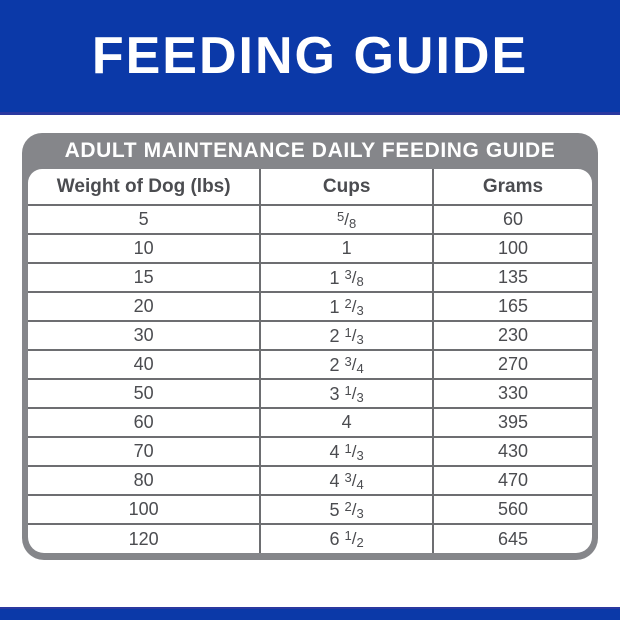 The height and width of the screenshot is (620, 620). I want to click on header-row: Weight of Dog (lbs) Cups Grams, so click(310, 187).